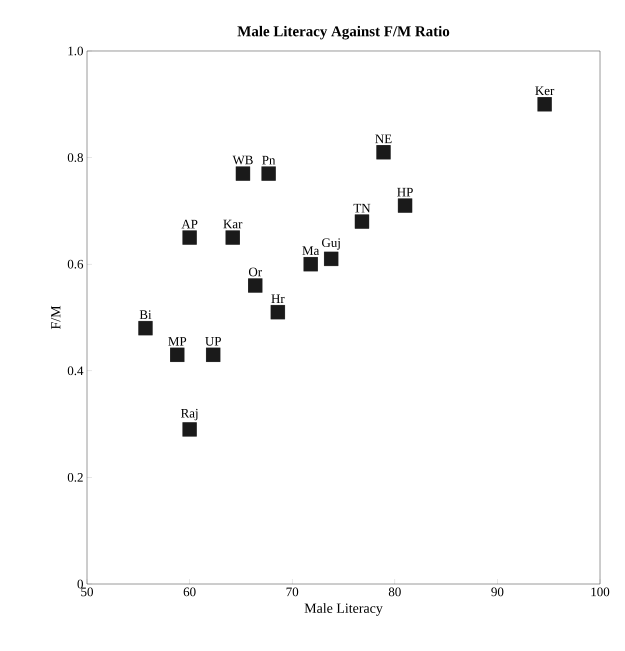 Image resolution: width=625 pixels, height=651 pixels. Describe the element at coordinates (331, 244) in the screenshot. I see `annotation: Guj` at that location.